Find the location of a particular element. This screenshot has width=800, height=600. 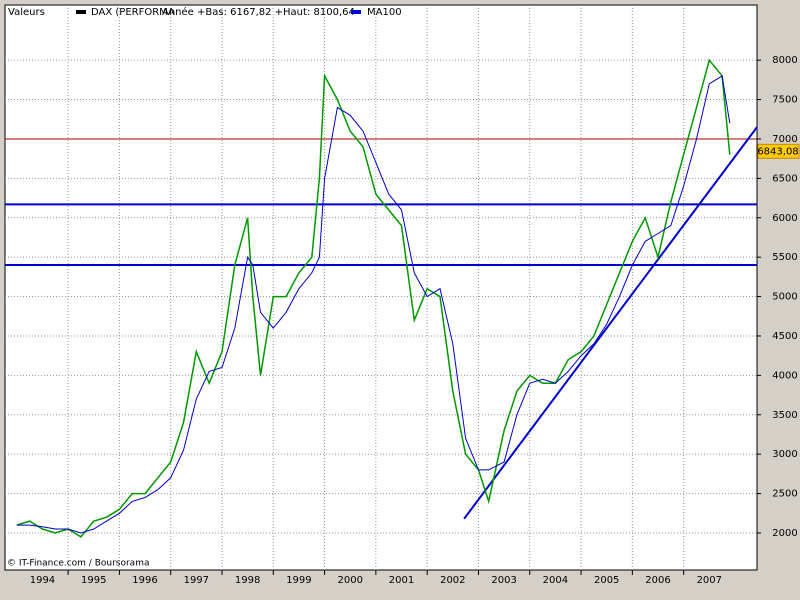

x-tick-label: 2005 is located at coordinates (606, 580).